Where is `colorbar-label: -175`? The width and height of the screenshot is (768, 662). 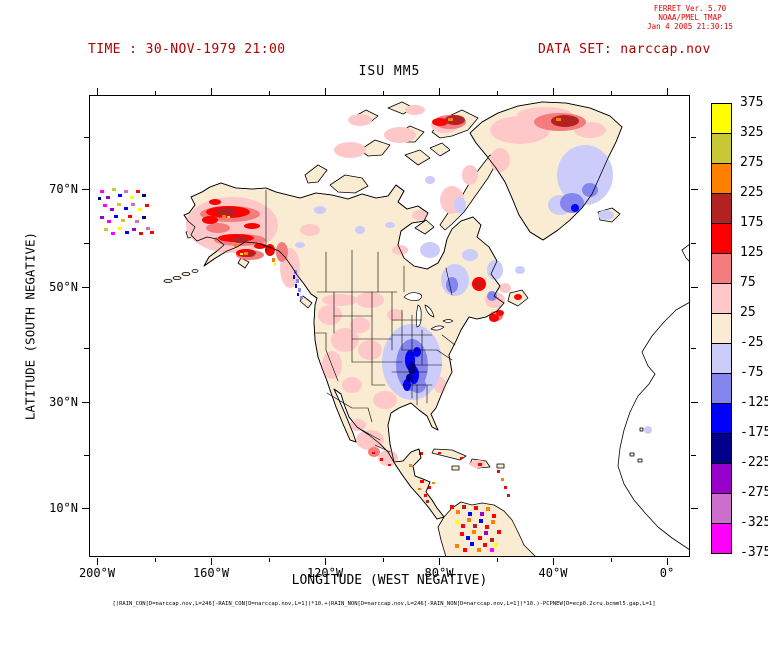
colorbar-label: -175 is located at coordinates (754, 432).